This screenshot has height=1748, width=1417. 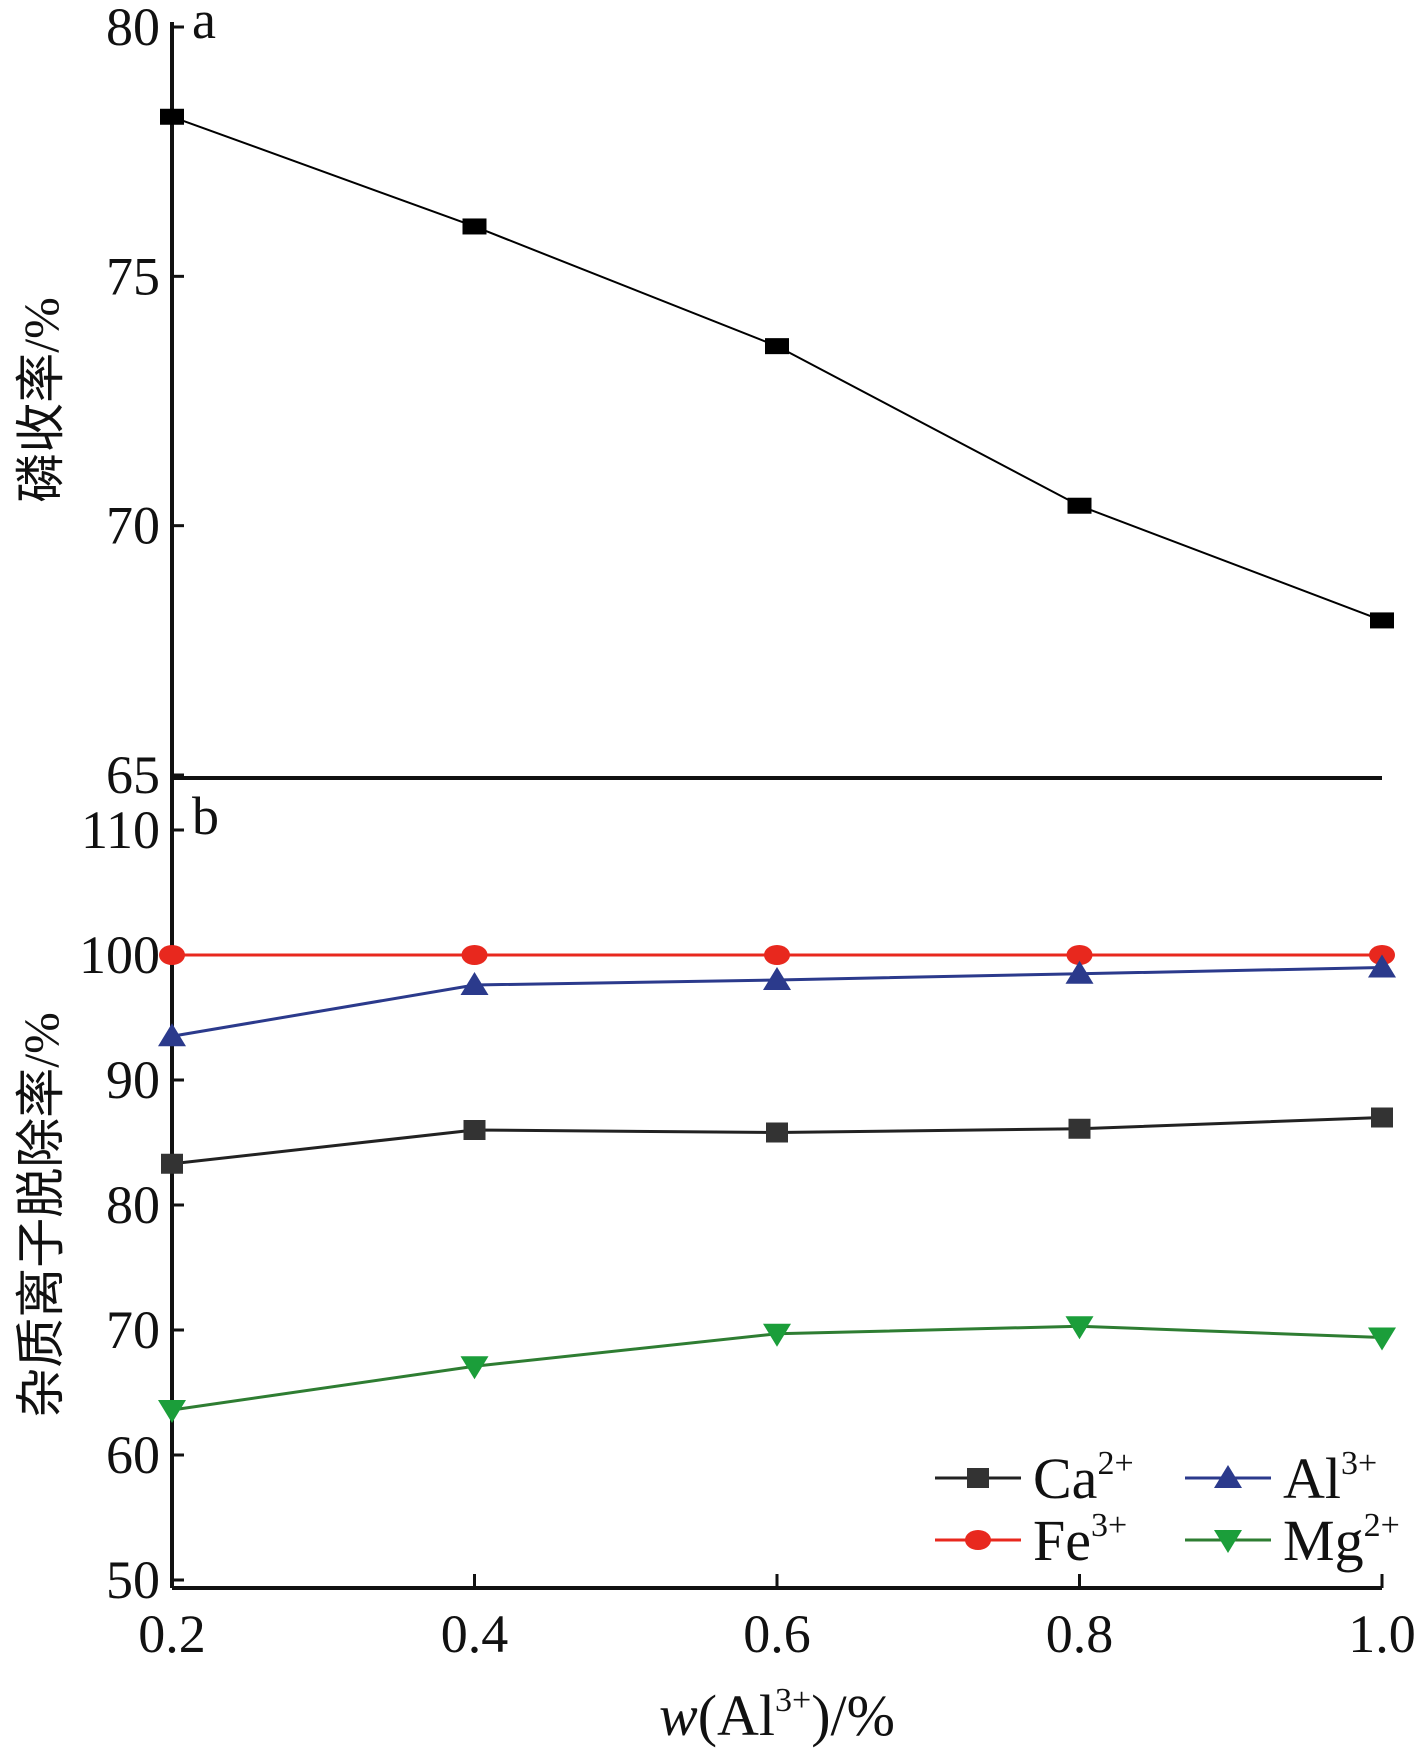 What do you see at coordinates (1382, 1634) in the screenshot?
I see `x-tick-label: 1.0` at bounding box center [1382, 1634].